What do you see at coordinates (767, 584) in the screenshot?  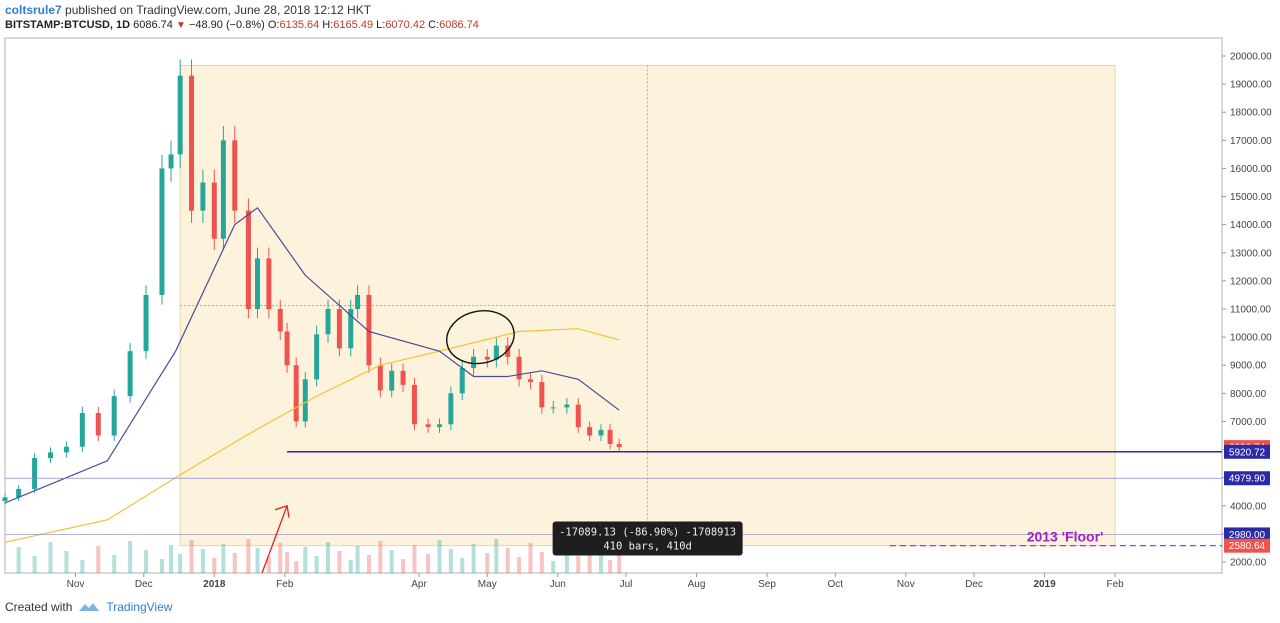 I see `x-tick-label: Sep` at bounding box center [767, 584].